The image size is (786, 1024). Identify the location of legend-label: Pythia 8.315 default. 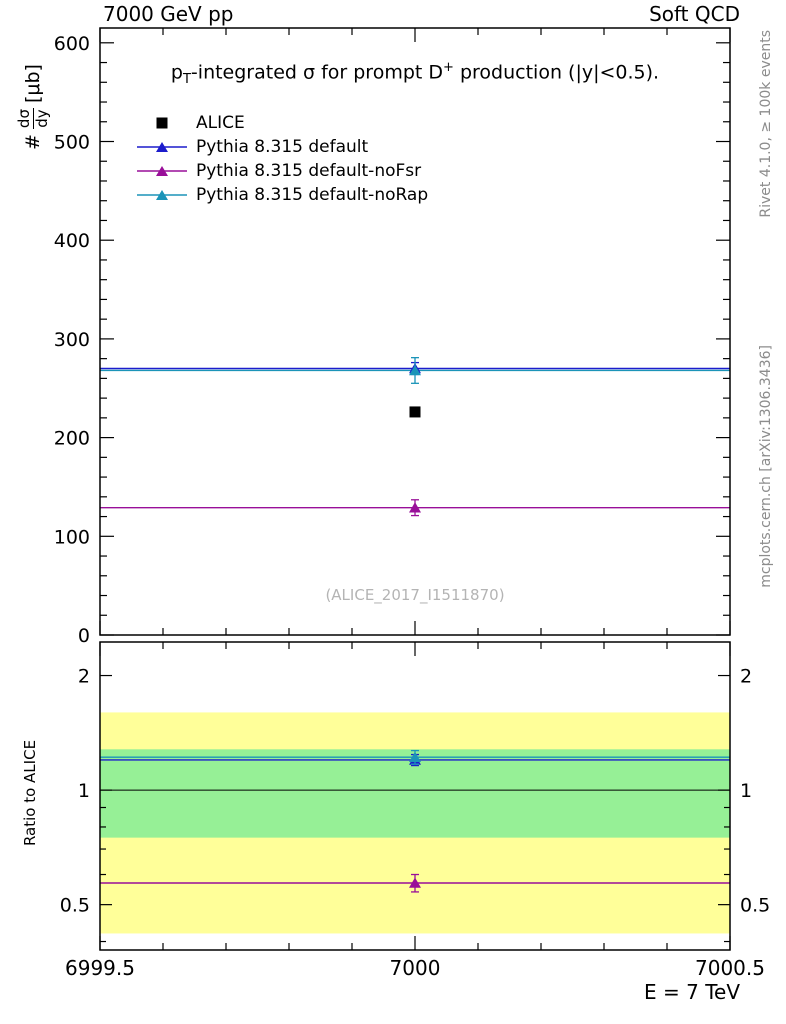
(282, 147).